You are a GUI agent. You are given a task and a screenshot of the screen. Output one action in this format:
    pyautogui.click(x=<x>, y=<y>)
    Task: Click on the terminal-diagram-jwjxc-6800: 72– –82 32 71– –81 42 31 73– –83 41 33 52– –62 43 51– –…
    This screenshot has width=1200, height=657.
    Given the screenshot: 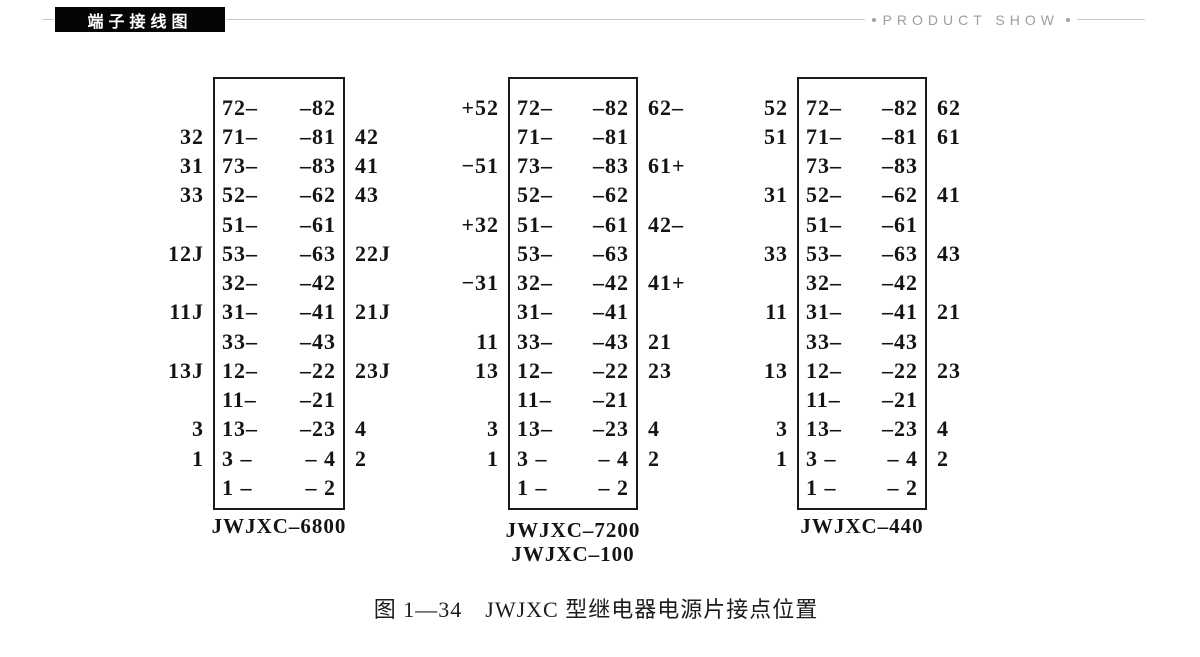 What is the action you would take?
    pyautogui.click(x=270, y=307)
    